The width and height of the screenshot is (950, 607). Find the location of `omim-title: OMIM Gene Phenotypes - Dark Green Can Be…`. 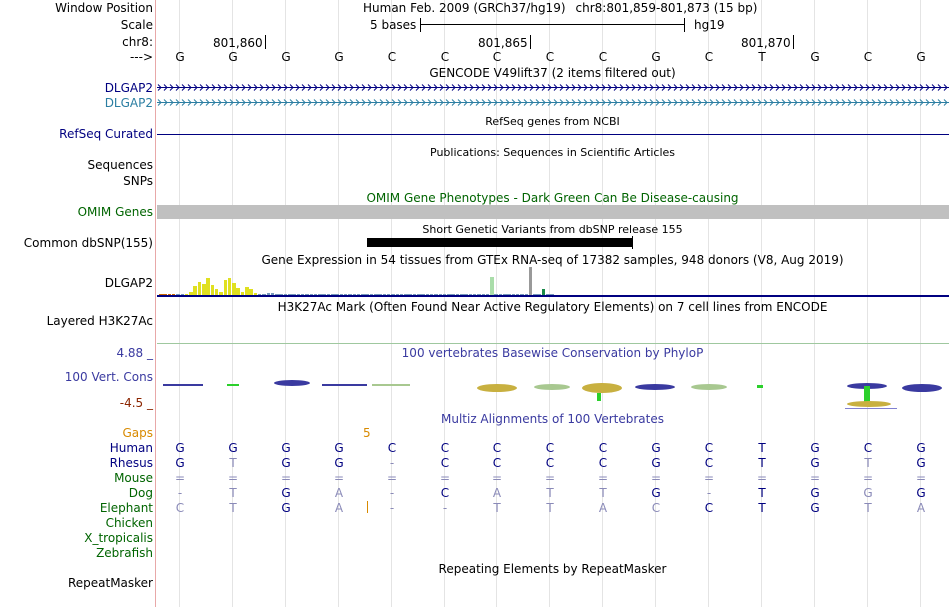

omim-title: OMIM Gene Phenotypes - Dark Green Can Be… is located at coordinates (552, 198).